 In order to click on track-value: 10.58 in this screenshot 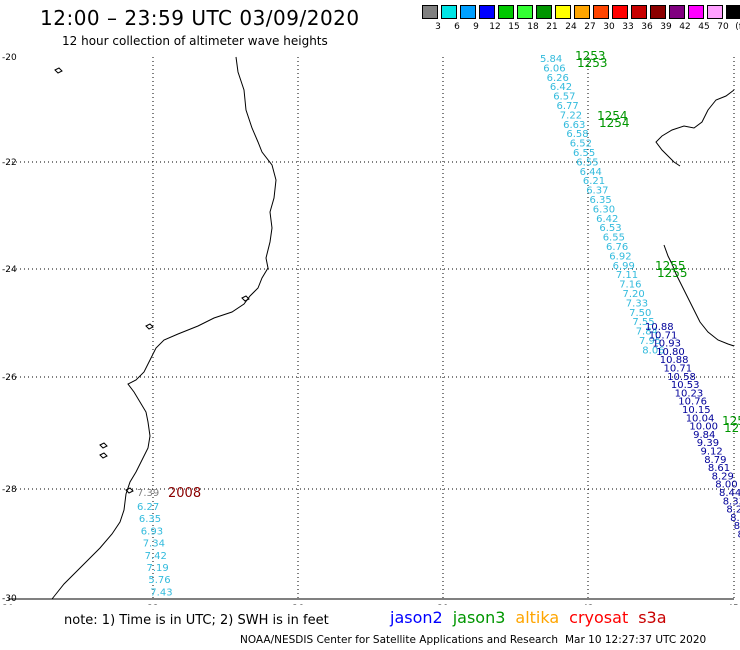, I will do `click(681, 377)`.